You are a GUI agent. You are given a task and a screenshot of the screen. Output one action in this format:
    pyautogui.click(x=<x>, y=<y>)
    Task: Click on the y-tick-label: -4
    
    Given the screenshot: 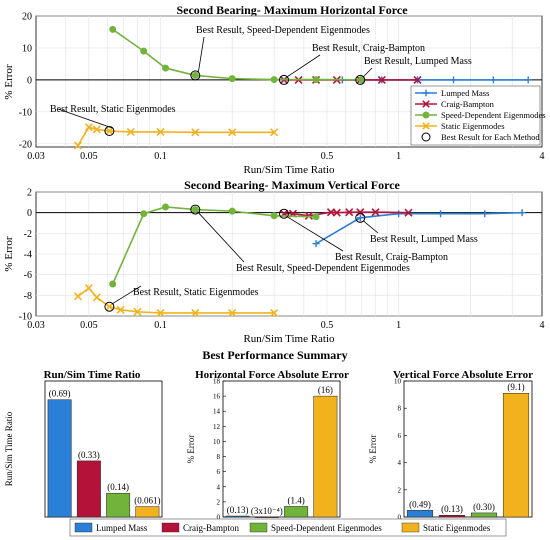 What is the action you would take?
    pyautogui.click(x=28, y=255)
    